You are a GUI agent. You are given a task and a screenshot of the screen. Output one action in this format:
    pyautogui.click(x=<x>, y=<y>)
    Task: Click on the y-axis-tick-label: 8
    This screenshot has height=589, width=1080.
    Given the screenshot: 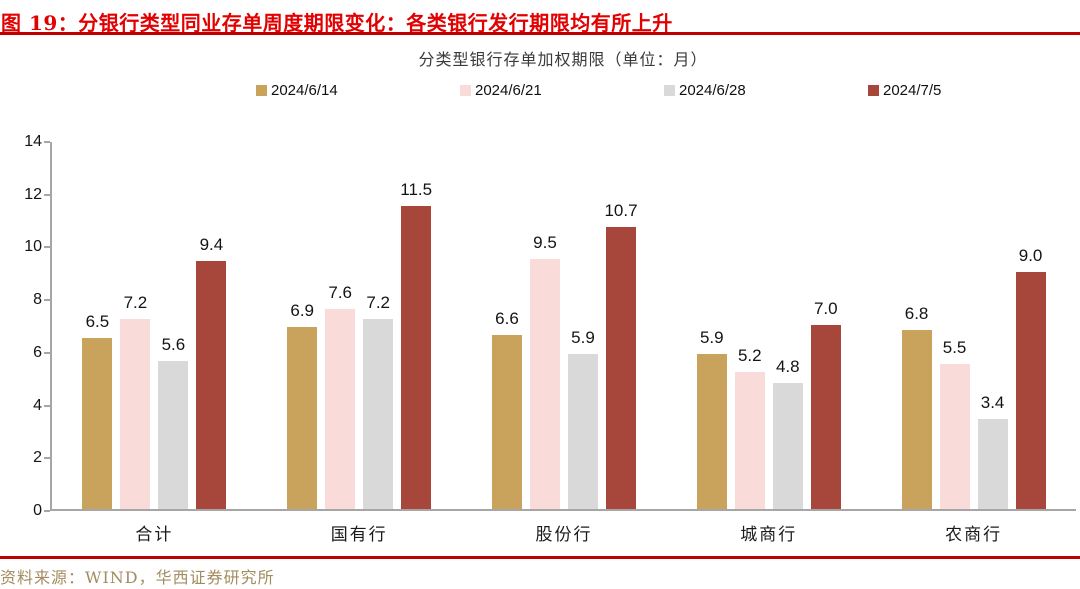 What is the action you would take?
    pyautogui.click(x=37, y=300)
    